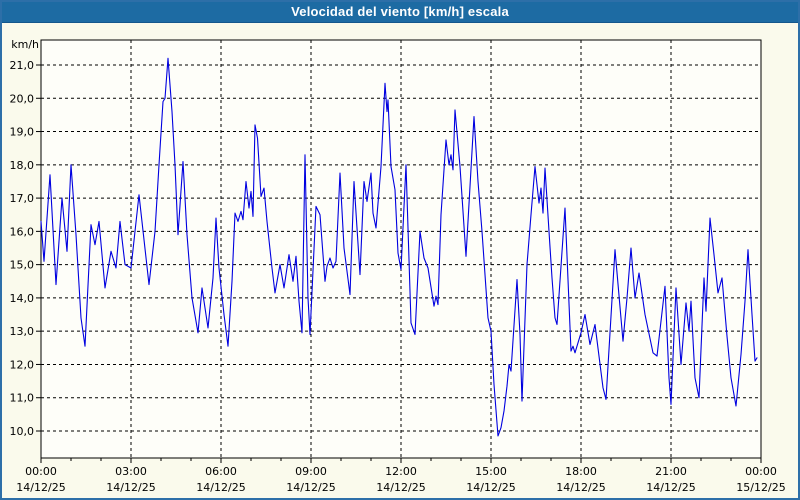 The image size is (800, 500). What do you see at coordinates (22, 165) in the screenshot?
I see `y-axis-tick-label: 18,0` at bounding box center [22, 165].